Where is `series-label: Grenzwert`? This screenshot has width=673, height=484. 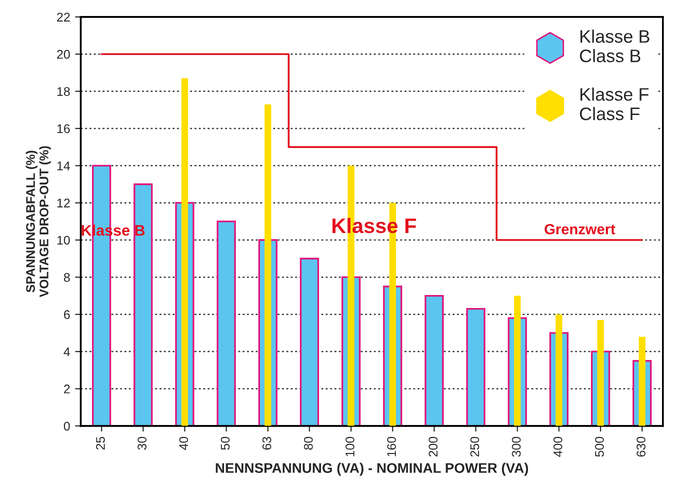
series-label: Grenzwert is located at coordinates (580, 229).